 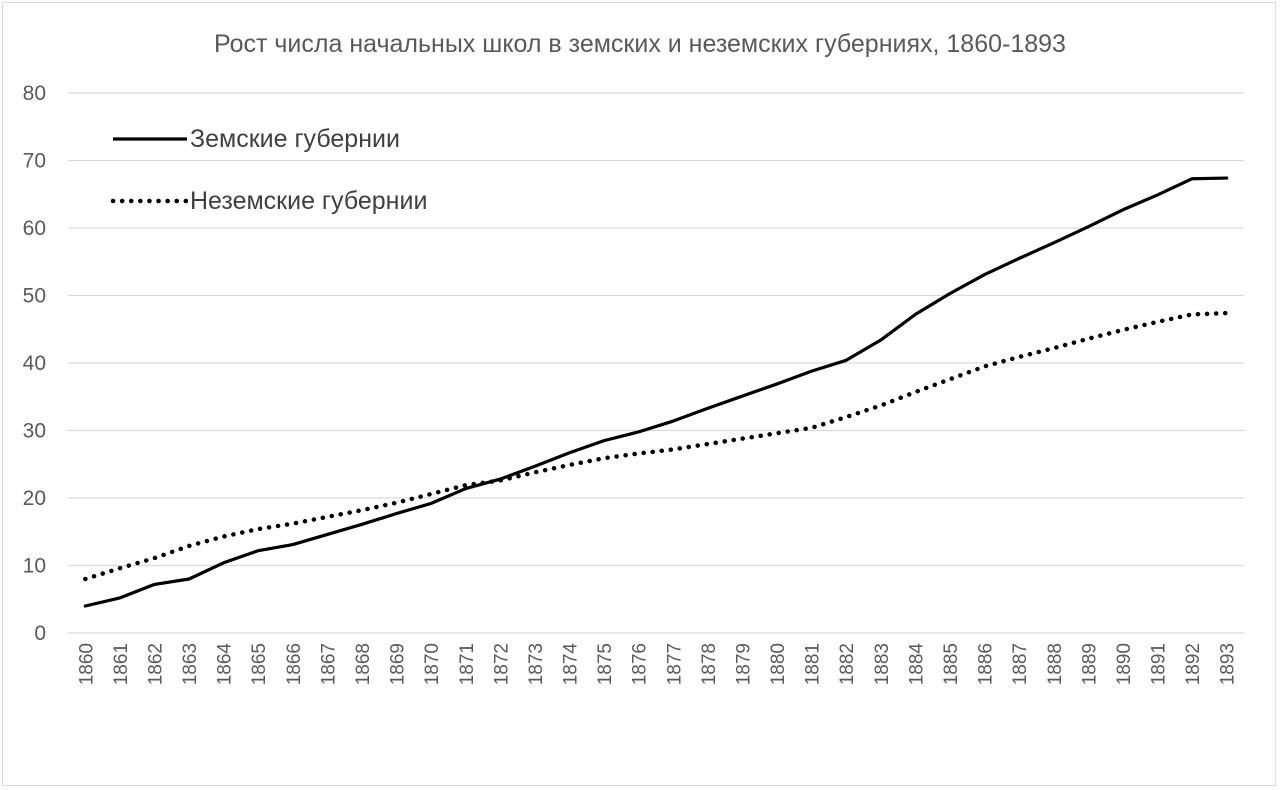 What do you see at coordinates (121, 664) in the screenshot?
I see `x-tick-label: 1861` at bounding box center [121, 664].